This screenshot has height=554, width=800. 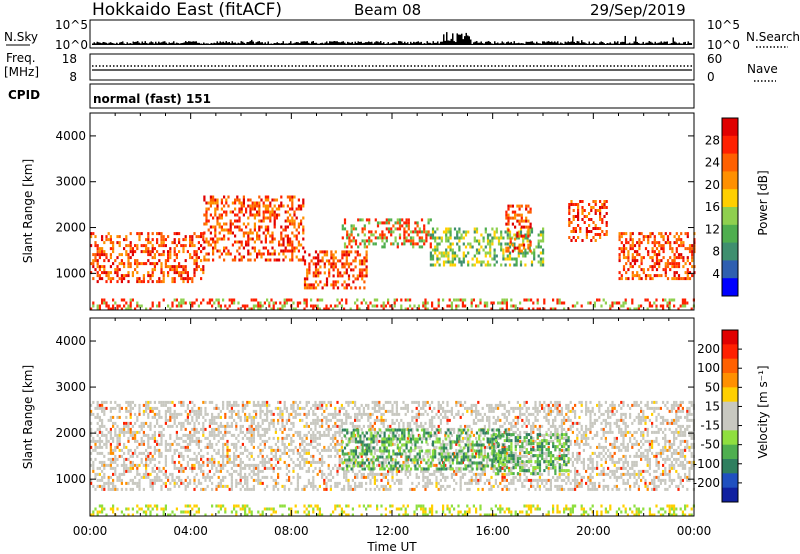 I want to click on freq-label-1: Freq., so click(x=21, y=58).